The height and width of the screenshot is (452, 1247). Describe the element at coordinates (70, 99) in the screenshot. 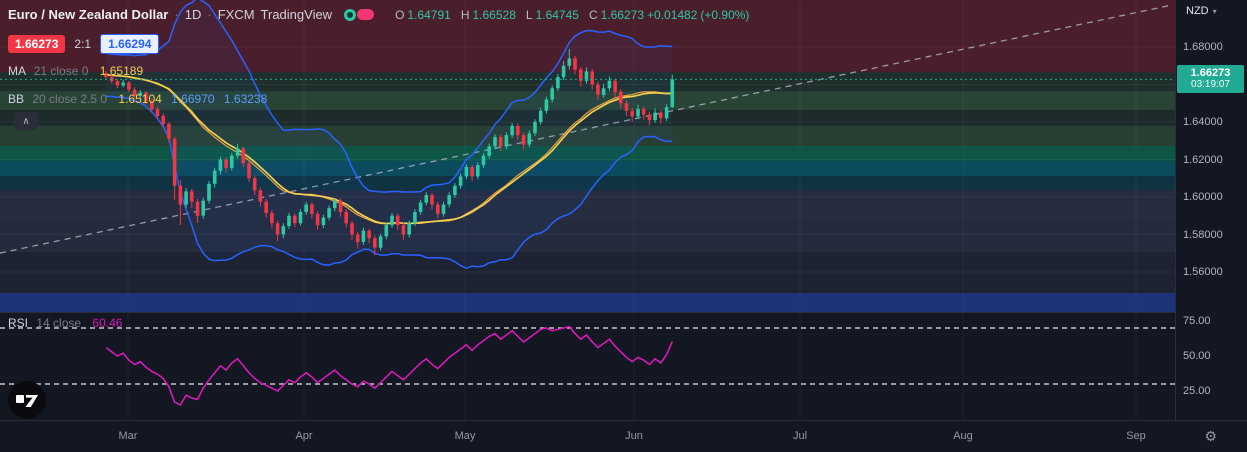

I see `bb-params: 20 close 2.5 0` at that location.